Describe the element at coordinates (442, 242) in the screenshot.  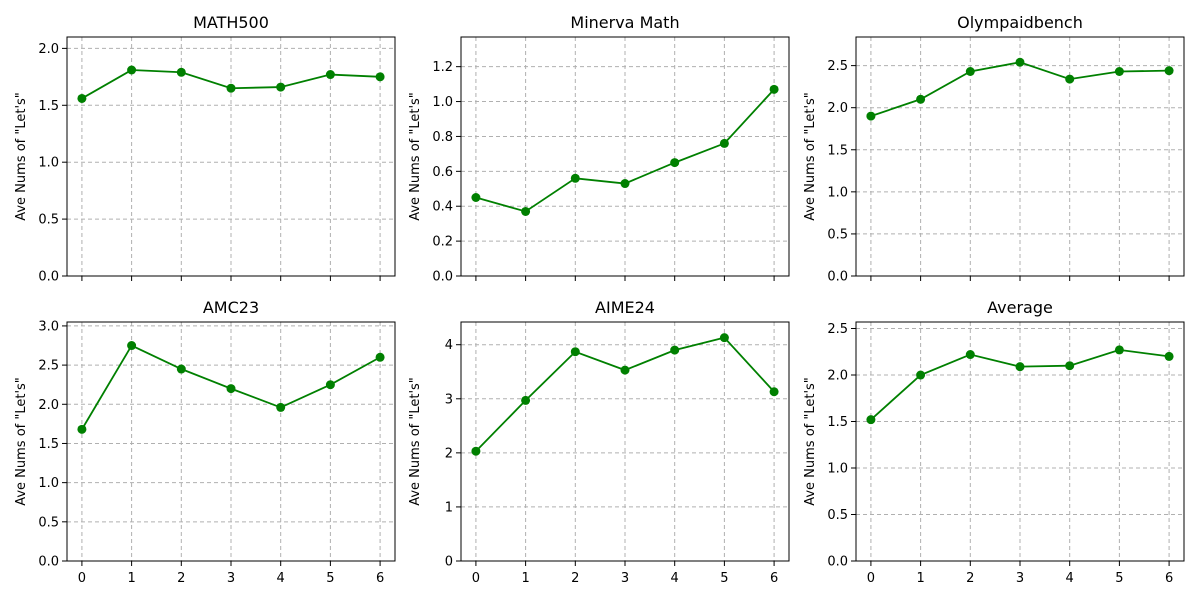
I see `y-tick-label: 0.2` at that location.